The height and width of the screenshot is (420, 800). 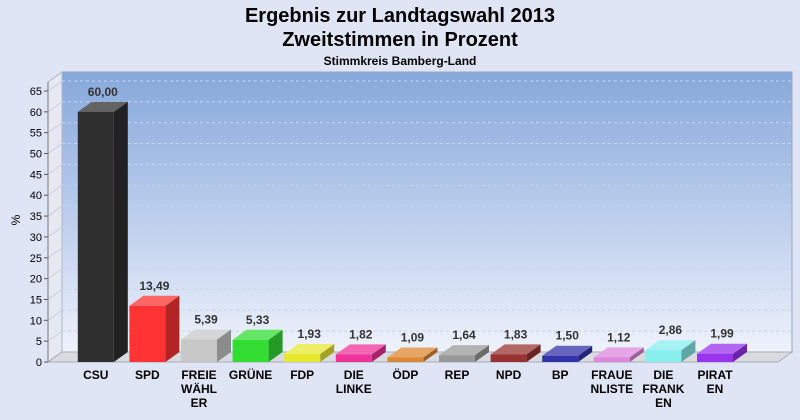 I want to click on chart-constituency: Stimmkreis Bamberg-Land, so click(x=400, y=61).